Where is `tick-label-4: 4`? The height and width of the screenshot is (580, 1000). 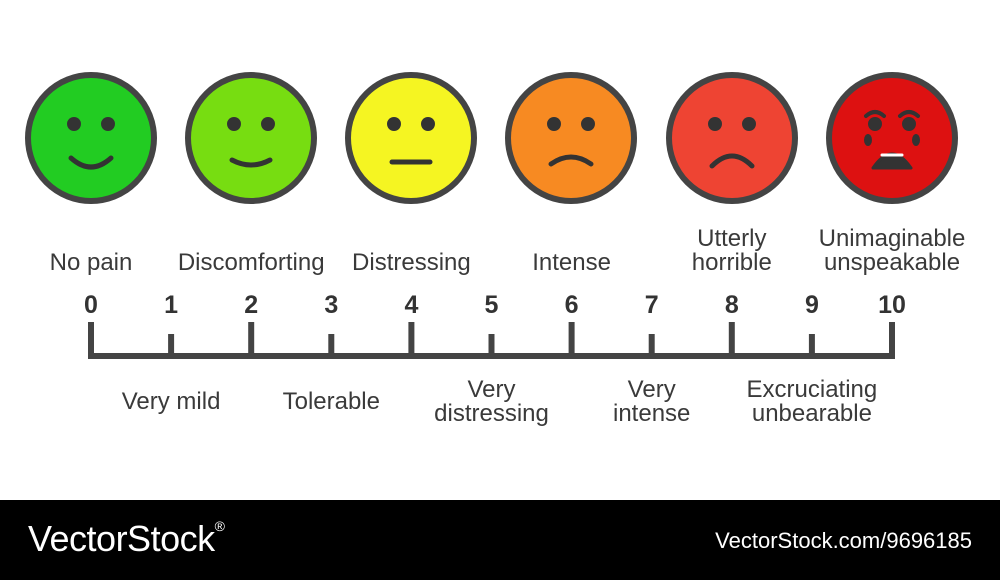 tick-label-4: 4 is located at coordinates (411, 305).